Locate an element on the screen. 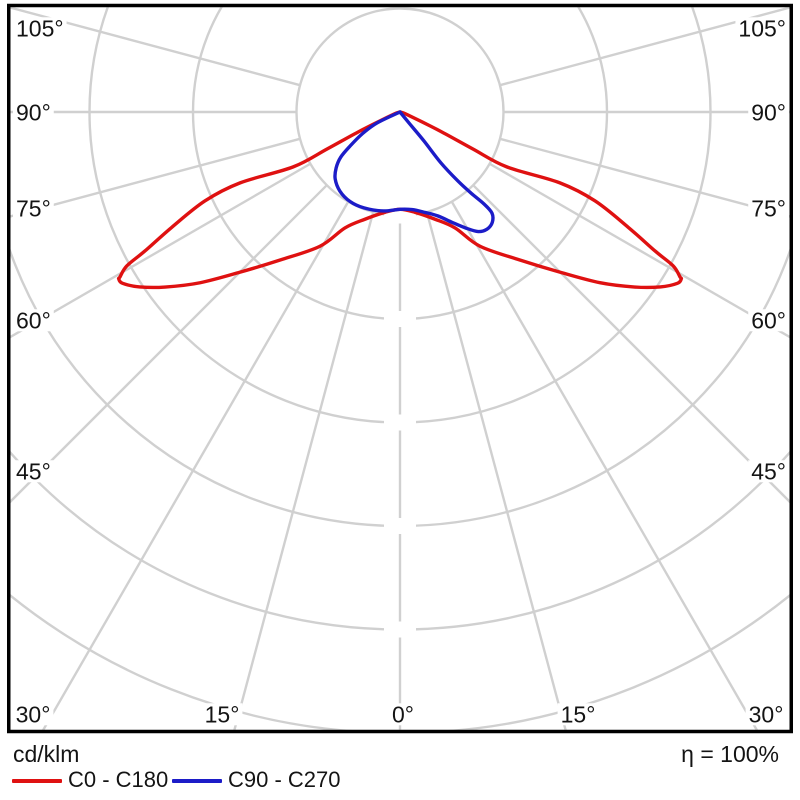 This screenshot has width=800, height=800. curve-c90-c270 is located at coordinates (414, 172).